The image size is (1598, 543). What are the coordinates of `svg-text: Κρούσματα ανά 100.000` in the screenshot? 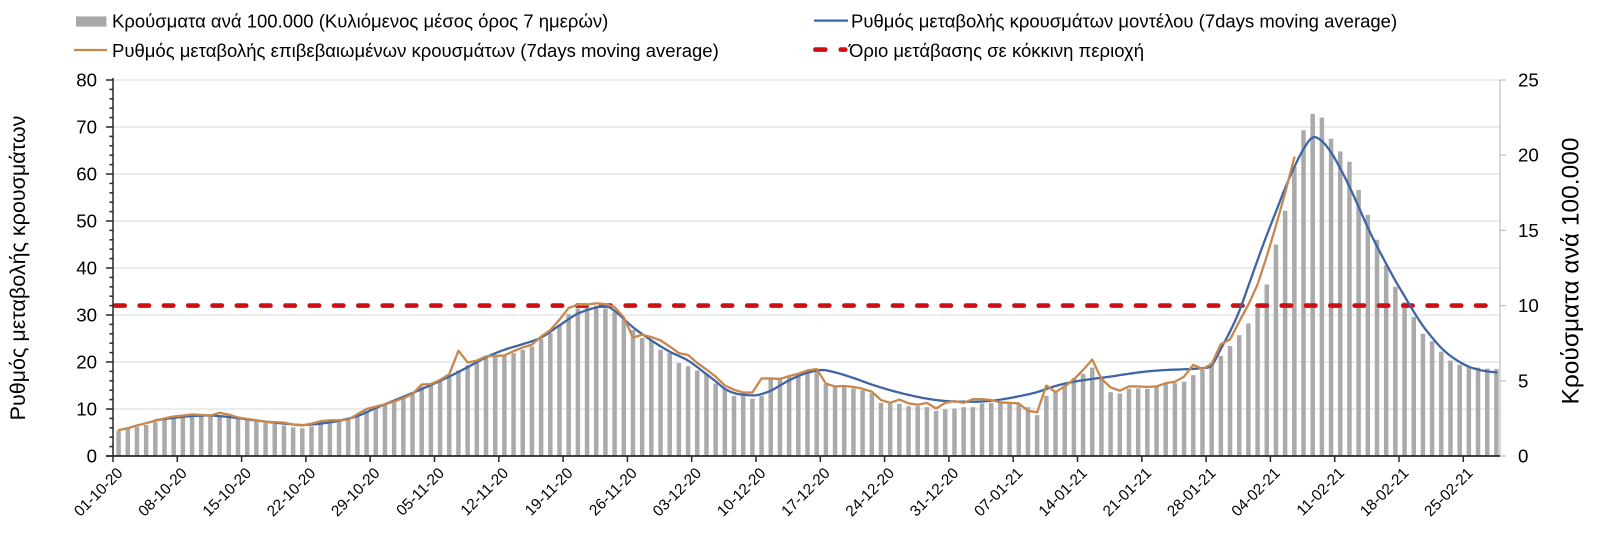 It's located at (1571, 271).